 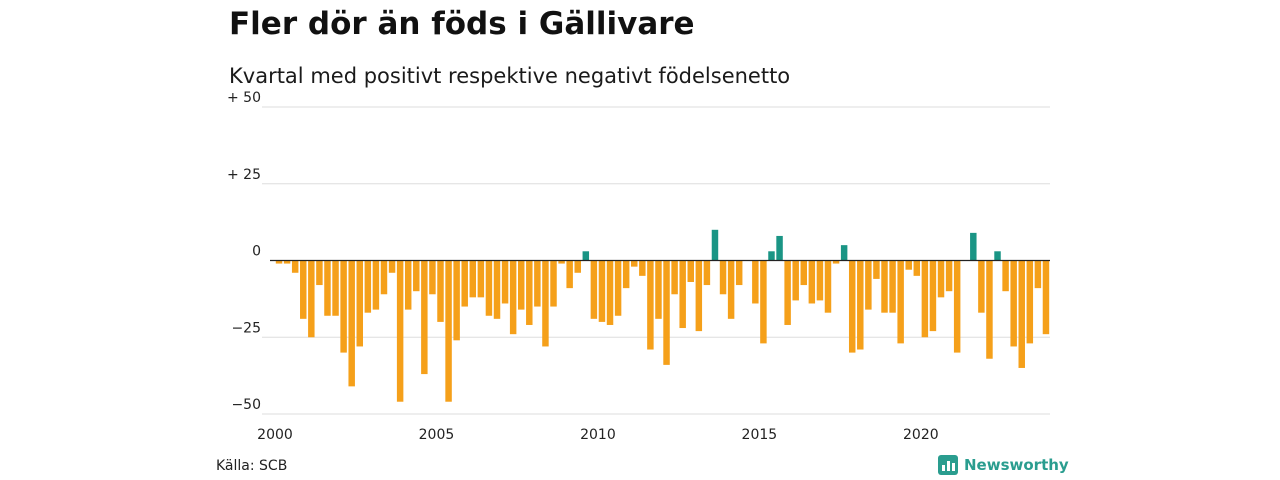 I want to click on newsworthy-logo-icon, so click(x=948, y=465).